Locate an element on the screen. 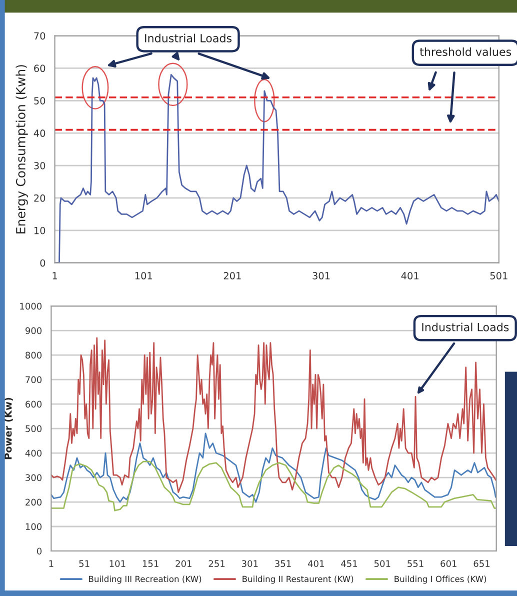  y-tick-label: 700 is located at coordinates (34, 380).